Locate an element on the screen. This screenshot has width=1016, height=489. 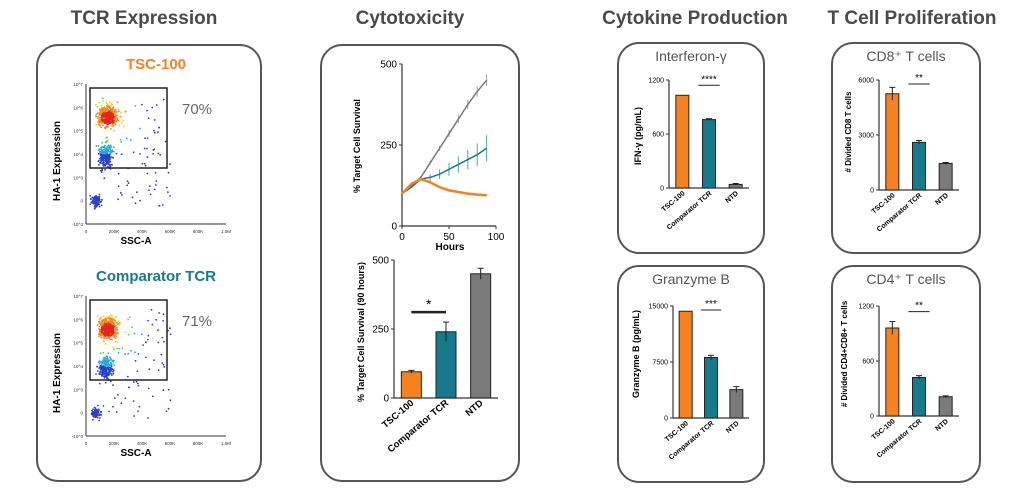
y-tick-label: 6000 is located at coordinates (866, 80).